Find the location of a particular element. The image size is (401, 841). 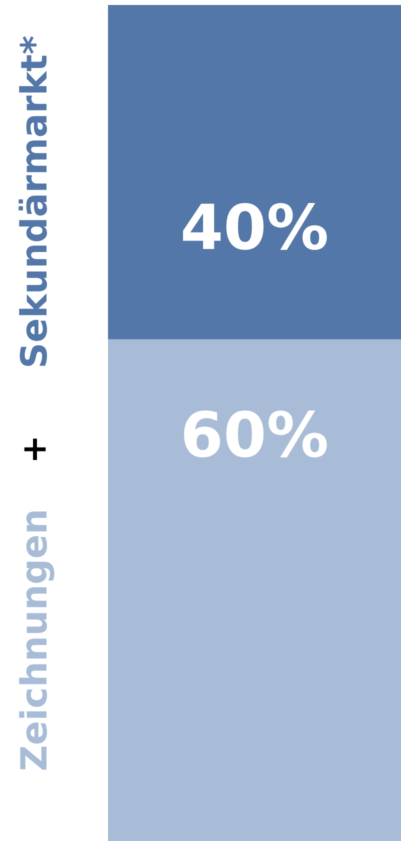

text: Zeichnungen is located at coordinates (35, 640).